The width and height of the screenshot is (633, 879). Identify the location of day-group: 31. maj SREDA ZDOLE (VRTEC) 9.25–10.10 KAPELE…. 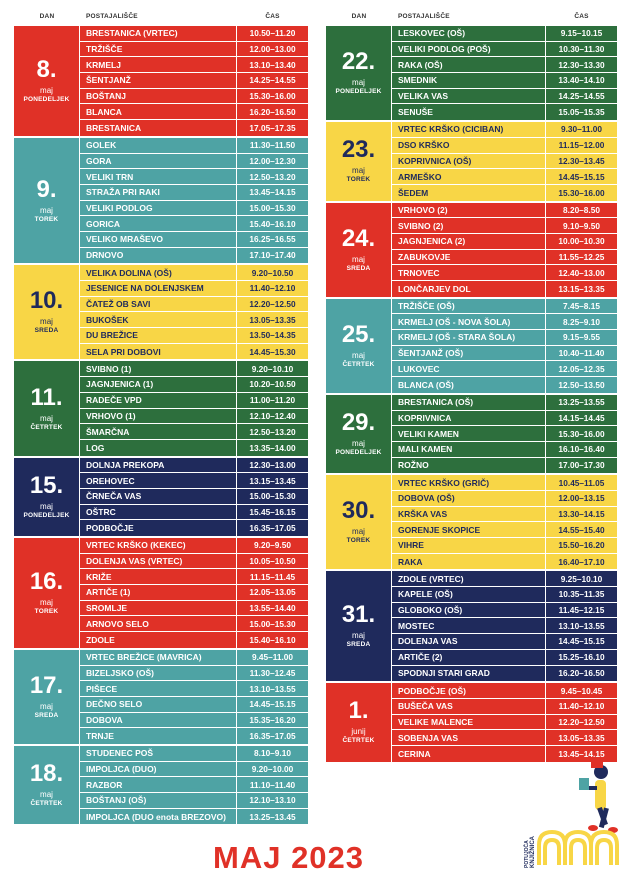
(471, 626).